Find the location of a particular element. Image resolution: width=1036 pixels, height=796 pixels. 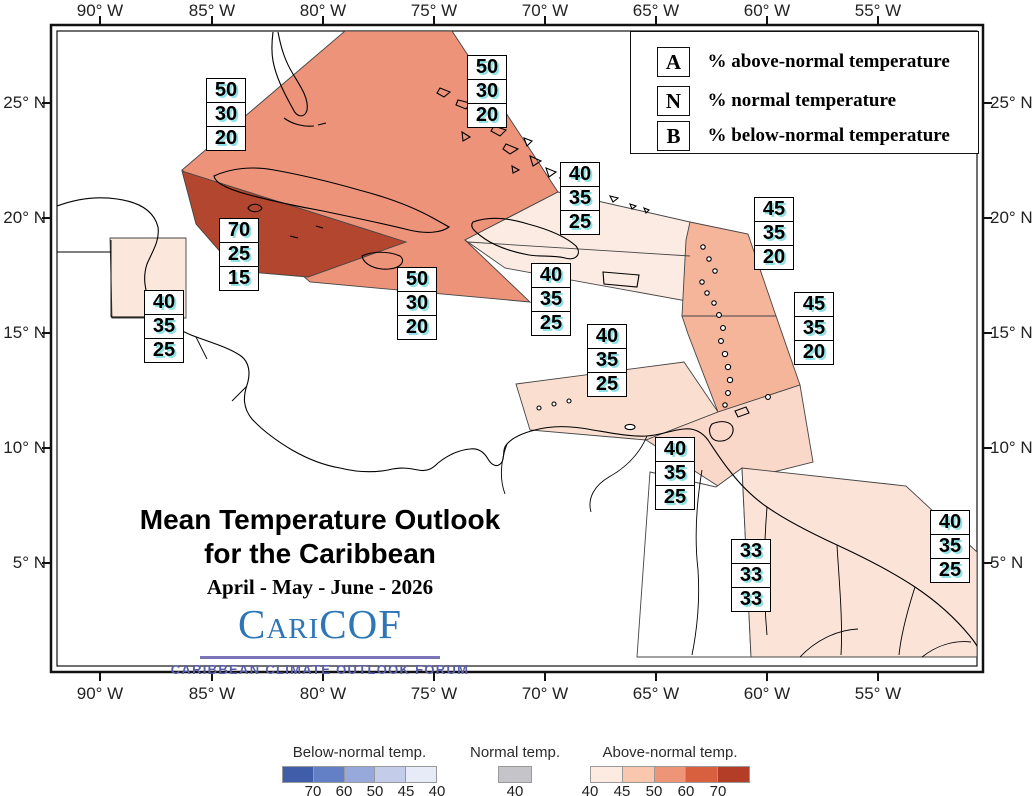

longitude-label-top: 85° W is located at coordinates (212, 10).